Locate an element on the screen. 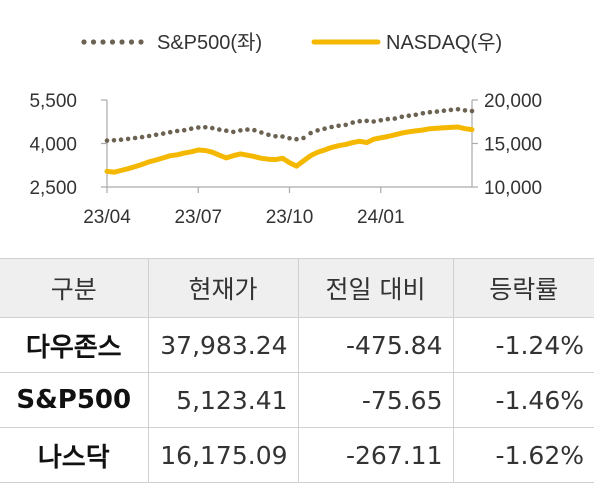  x-axis-tick-label: 24/01 is located at coordinates (381, 217).